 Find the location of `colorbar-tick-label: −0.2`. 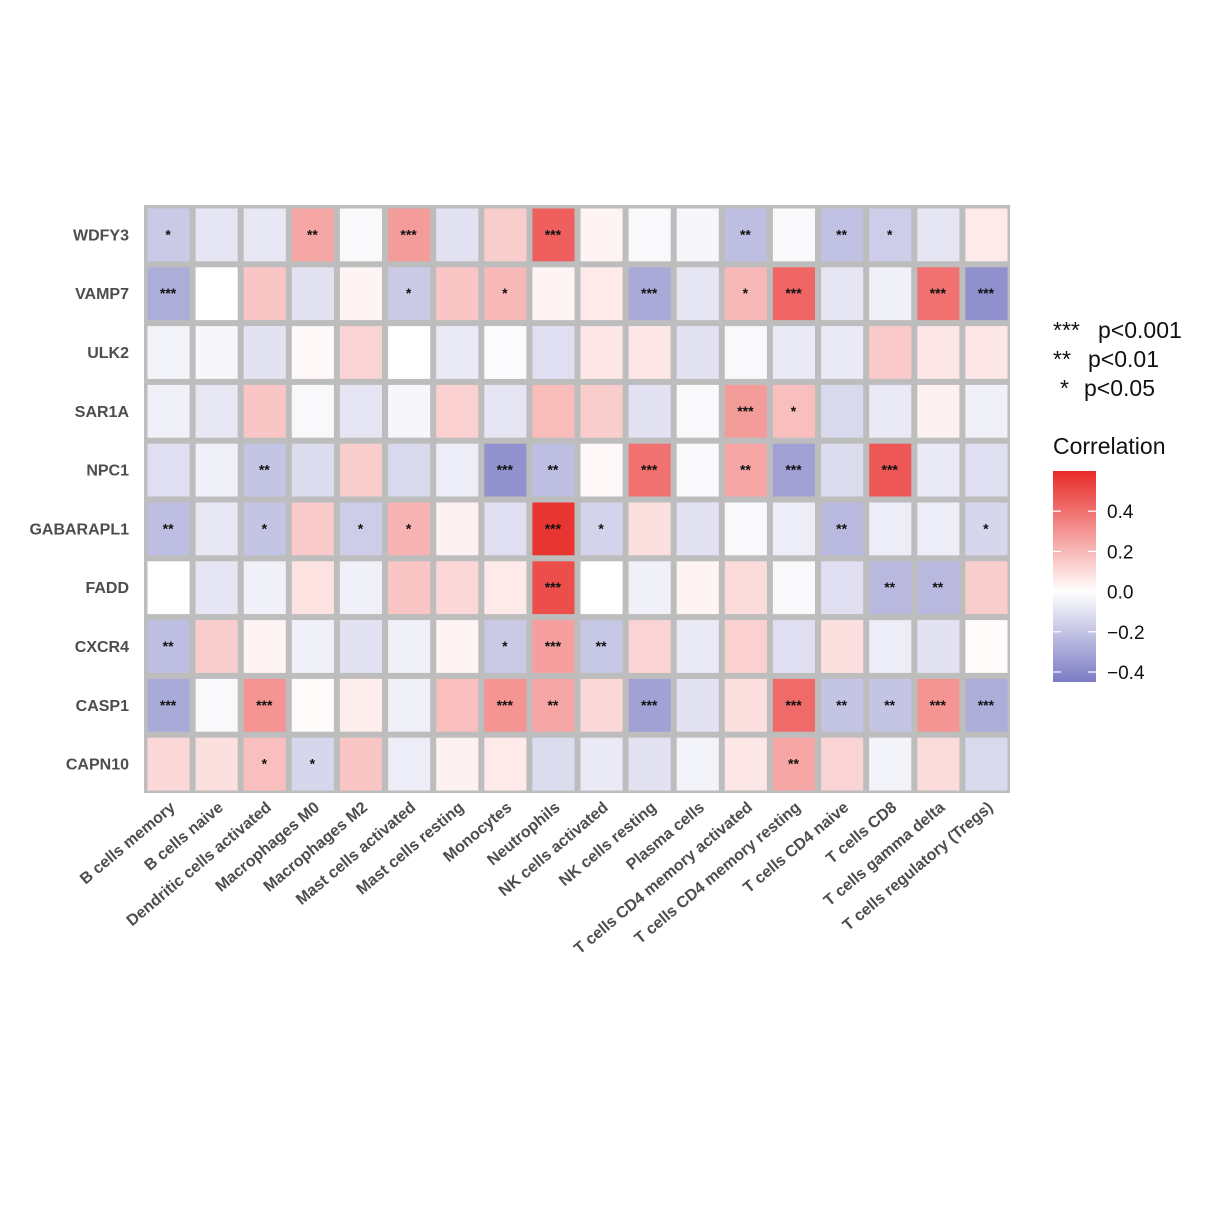

colorbar-tick-label: −0.2 is located at coordinates (1126, 633).